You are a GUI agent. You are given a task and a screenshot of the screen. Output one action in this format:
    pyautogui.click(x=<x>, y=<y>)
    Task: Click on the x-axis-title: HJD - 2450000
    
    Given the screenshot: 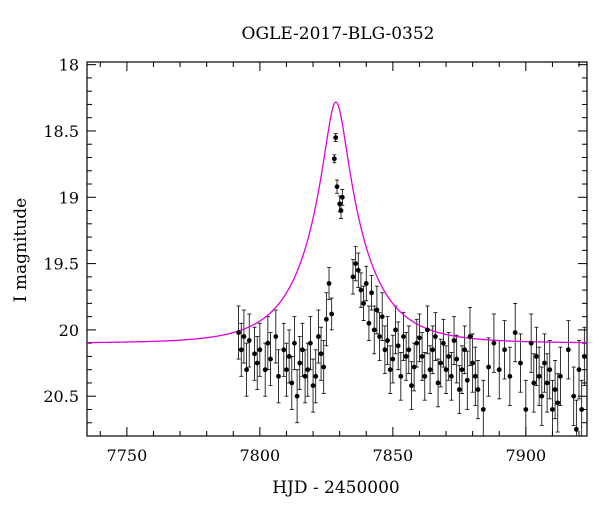 What is the action you would take?
    pyautogui.click(x=336, y=488)
    